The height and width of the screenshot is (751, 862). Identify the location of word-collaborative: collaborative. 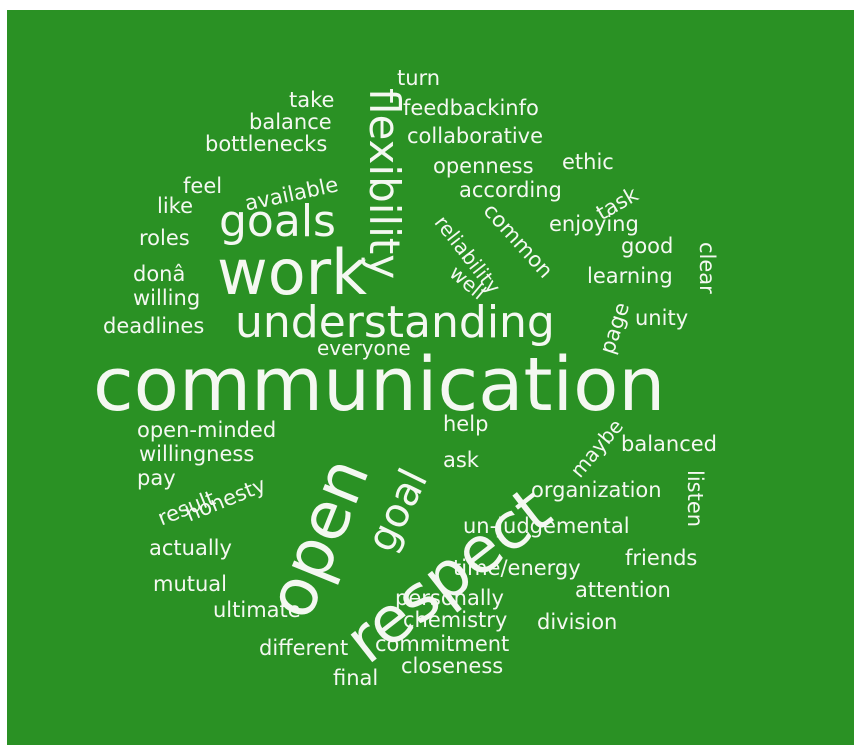
(475, 136).